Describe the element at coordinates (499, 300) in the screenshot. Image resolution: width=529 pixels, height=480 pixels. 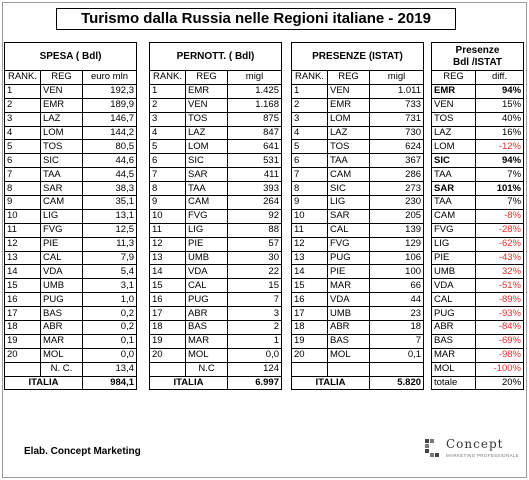
I see `diff-value-cell: -89%` at that location.